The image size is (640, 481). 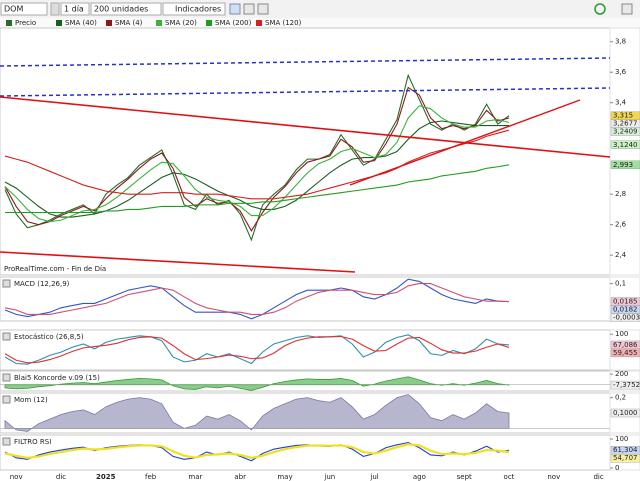 I want to click on price-marker-label: 61,304, so click(x=625, y=450).